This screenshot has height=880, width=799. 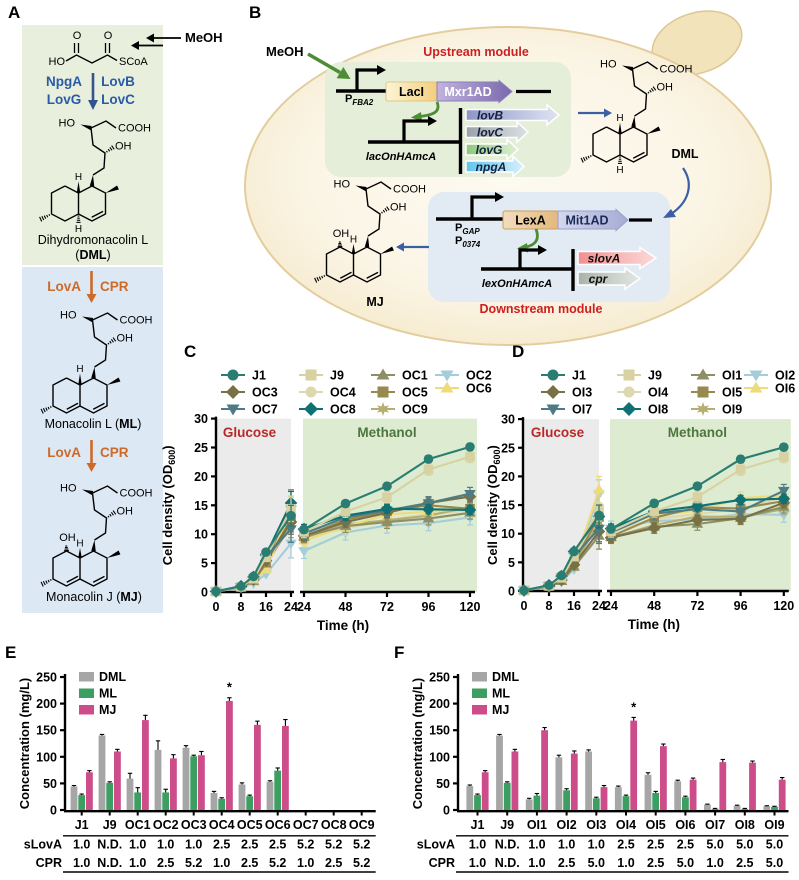 What do you see at coordinates (656, 825) in the screenshot?
I see `svg-text: OI5` at bounding box center [656, 825].